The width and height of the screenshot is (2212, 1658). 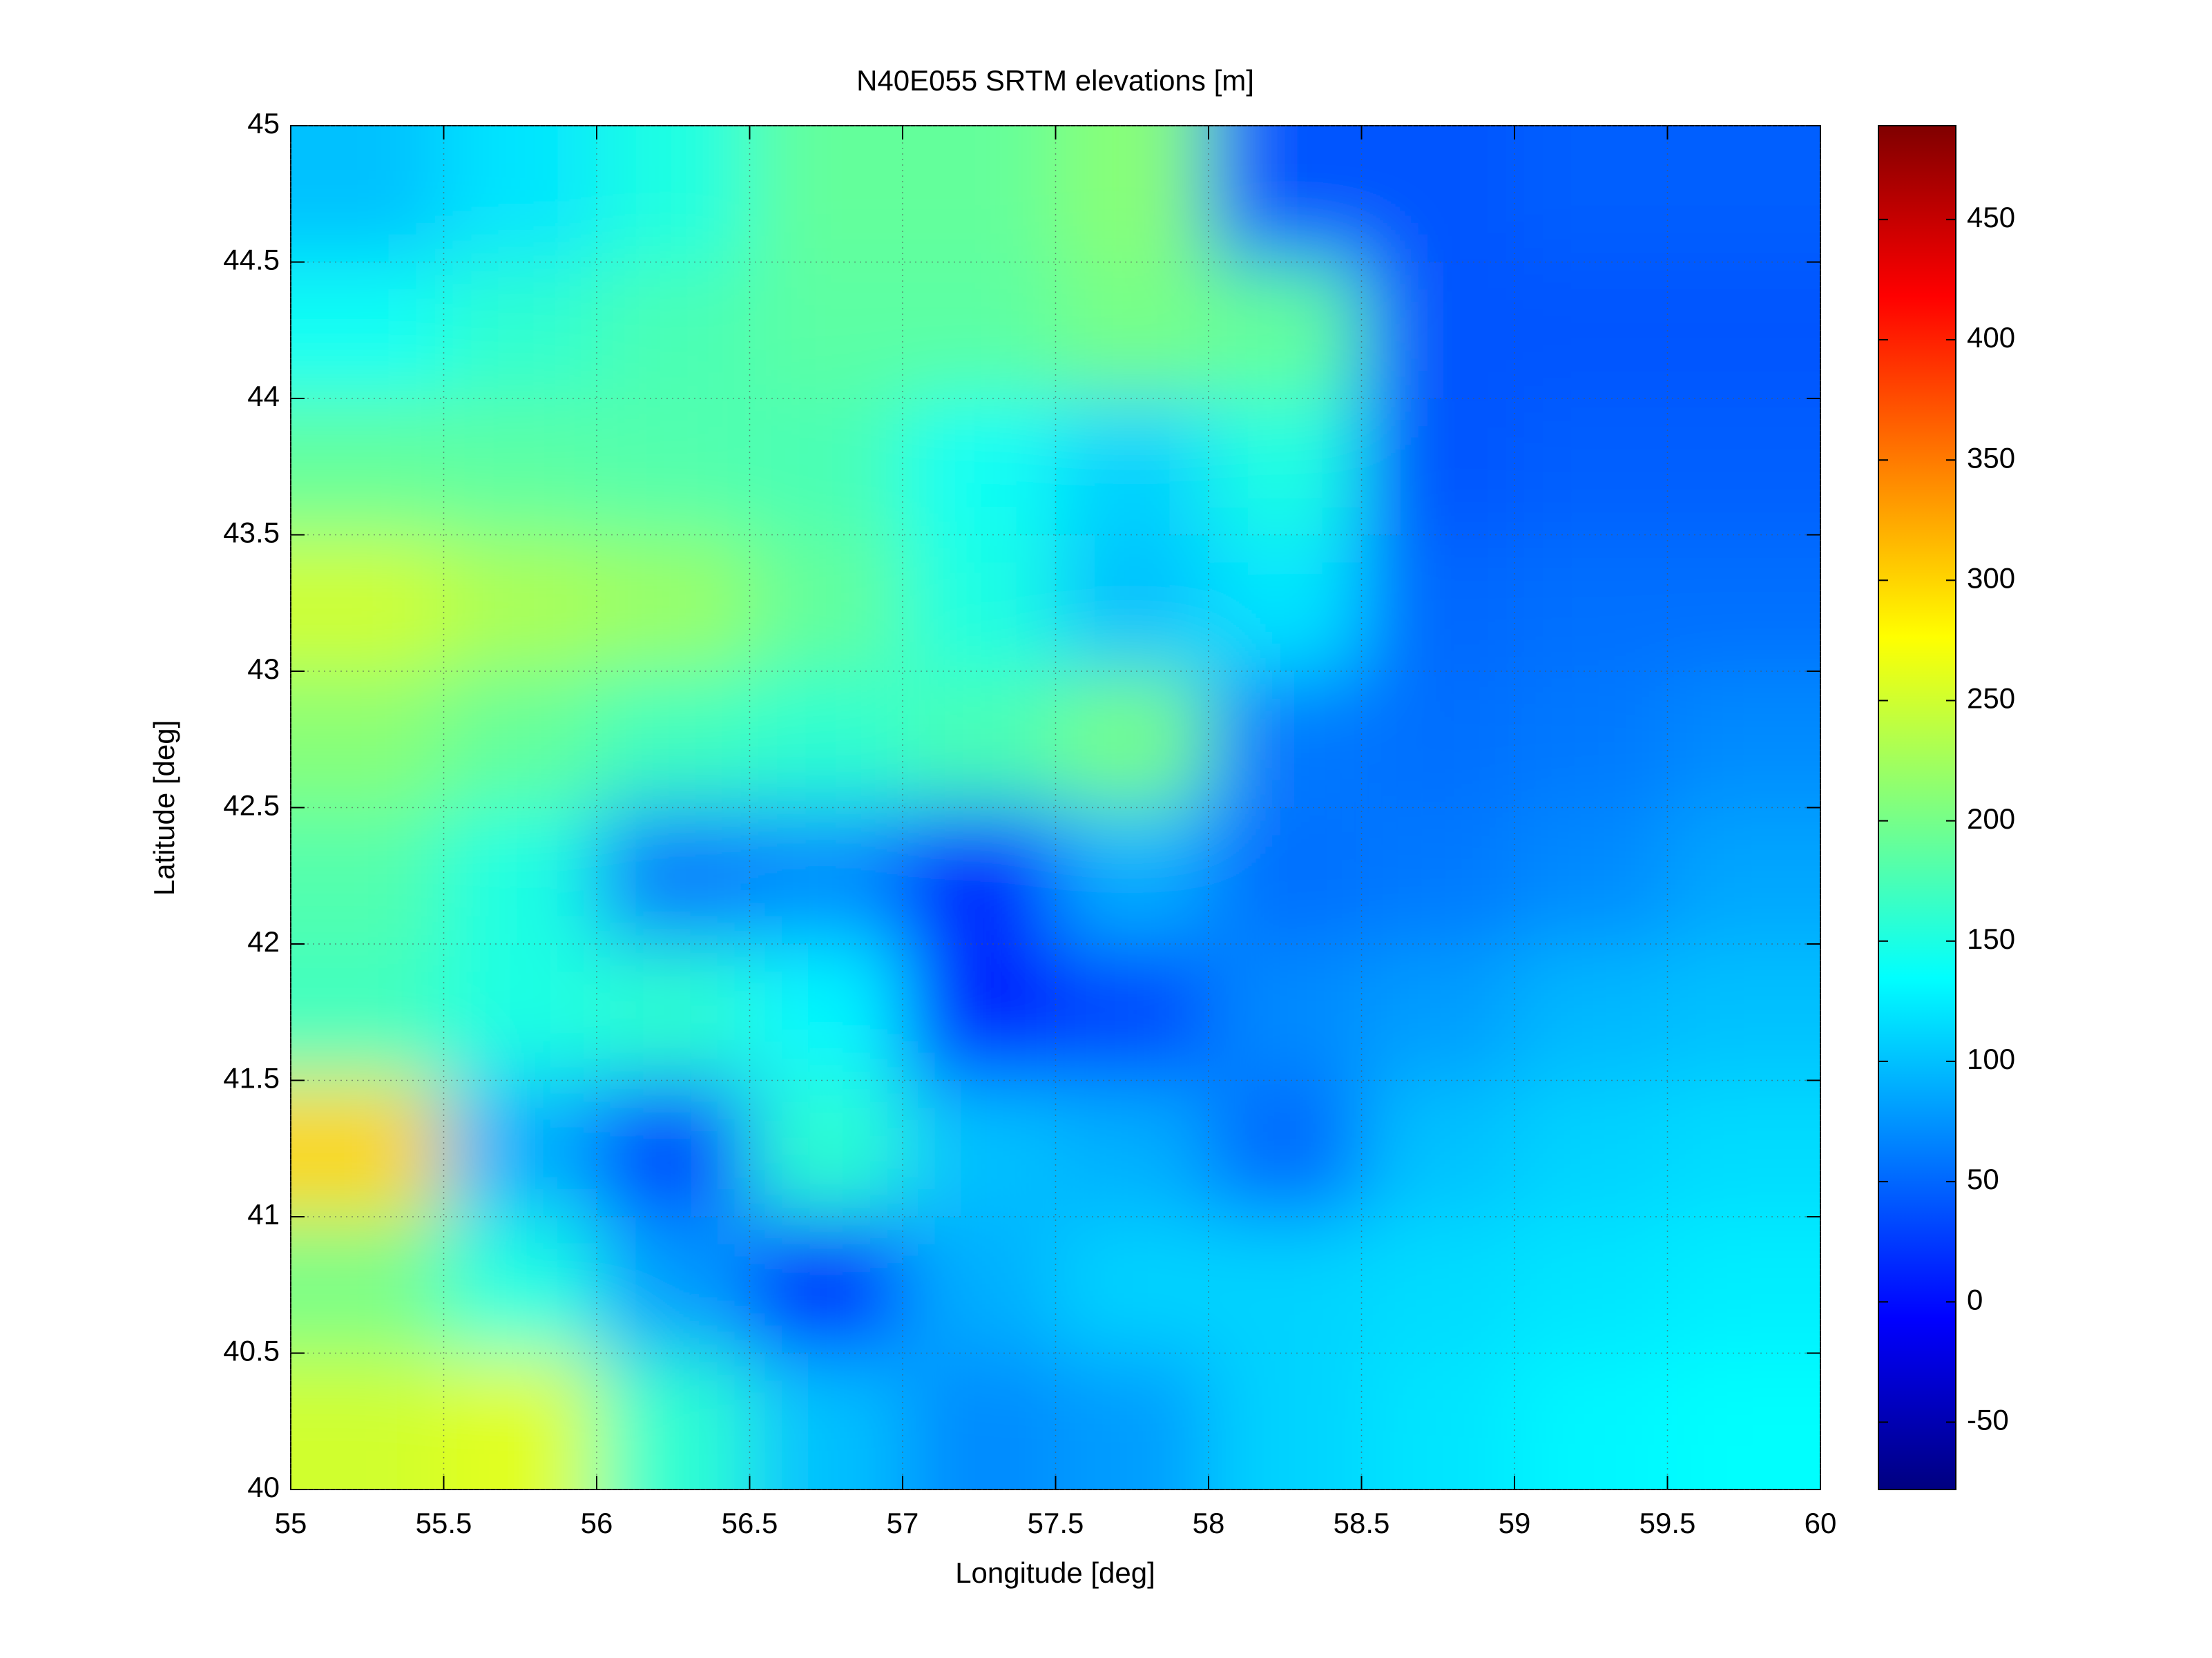 What do you see at coordinates (1055, 1572) in the screenshot?
I see `x-axis-label: Longitude [deg]` at bounding box center [1055, 1572].